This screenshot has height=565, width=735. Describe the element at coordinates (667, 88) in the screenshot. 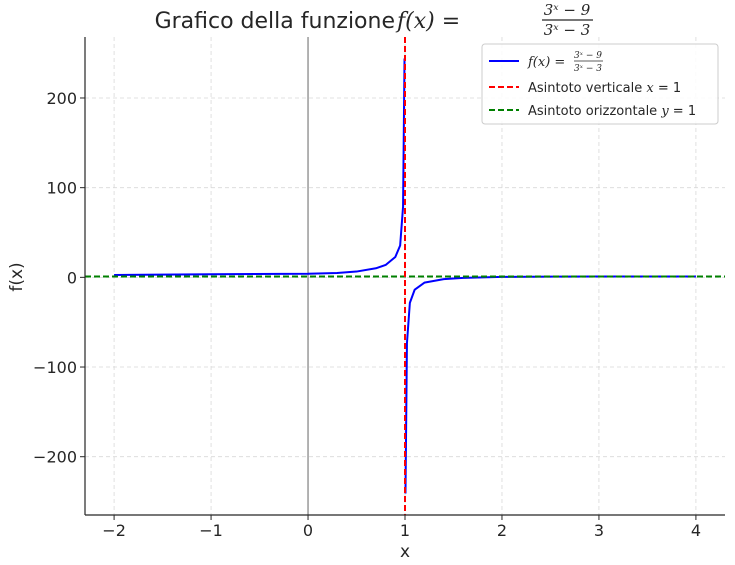

I see `legend-vertical-rest: = 1` at that location.